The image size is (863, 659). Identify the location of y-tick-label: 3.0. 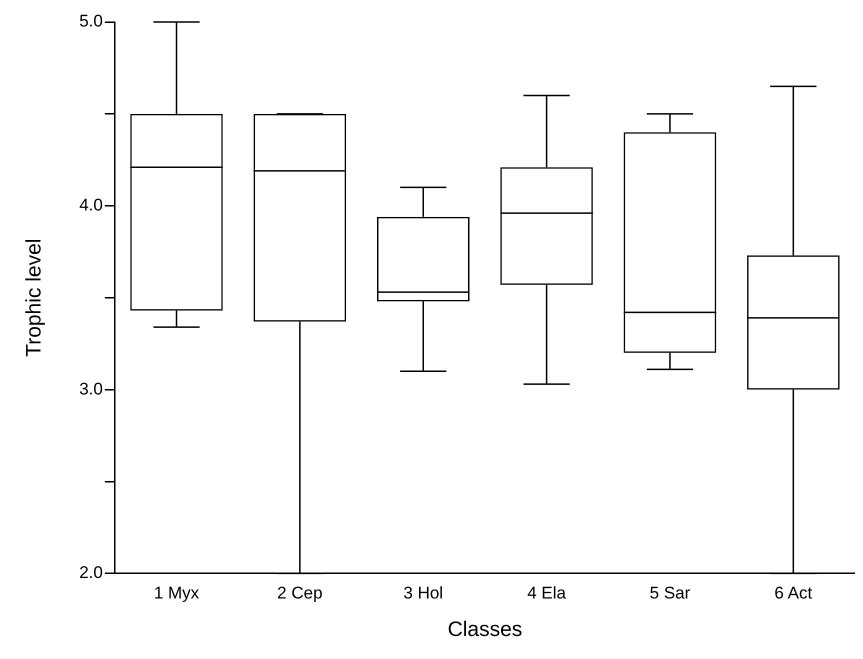
(91, 388).